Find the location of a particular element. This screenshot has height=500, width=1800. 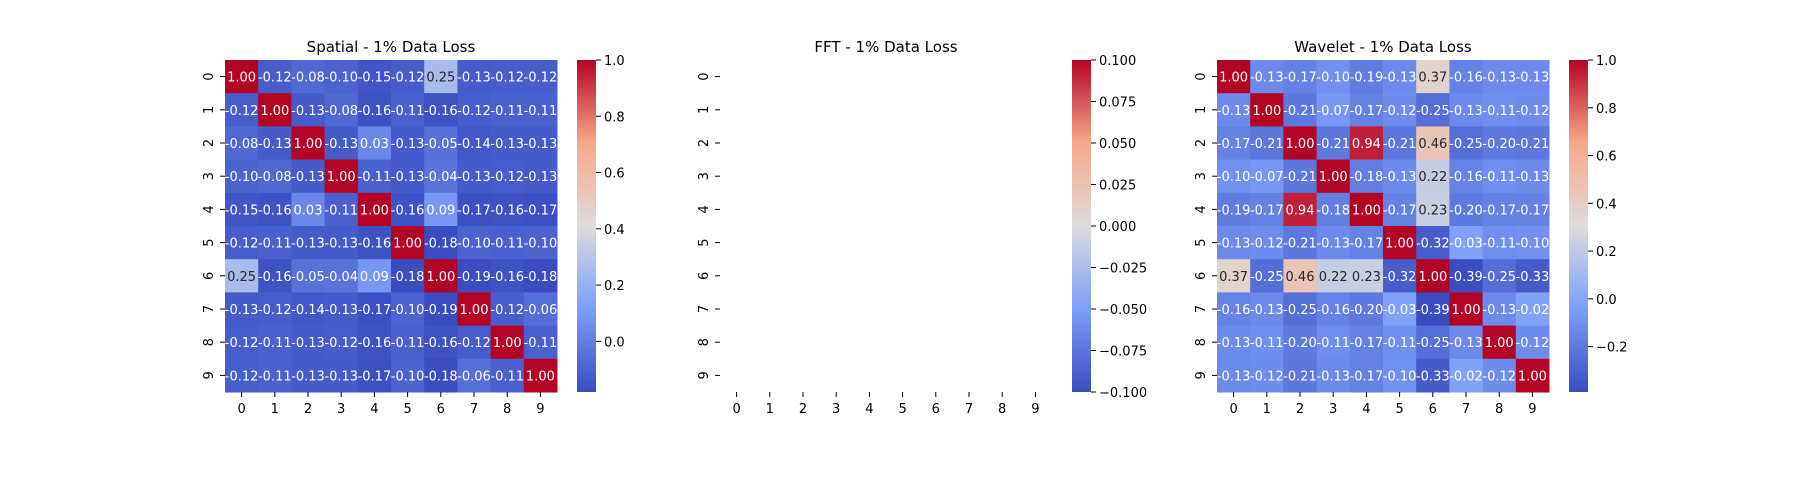

cell-value-label: 0.22 is located at coordinates (1333, 277).